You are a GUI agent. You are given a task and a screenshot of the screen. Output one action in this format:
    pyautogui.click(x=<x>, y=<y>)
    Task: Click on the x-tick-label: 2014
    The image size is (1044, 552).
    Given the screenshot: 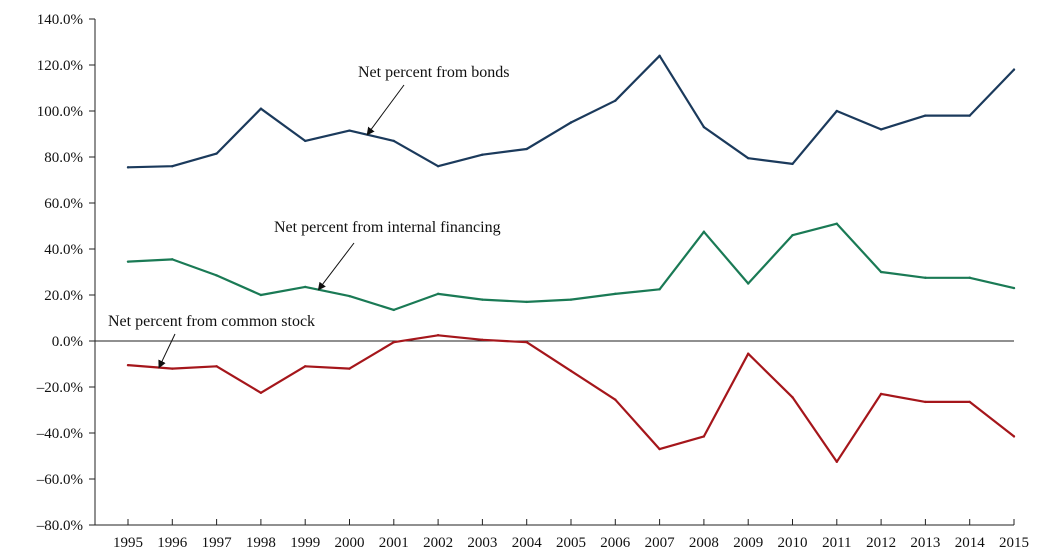 What is the action you would take?
    pyautogui.click(x=970, y=543)
    